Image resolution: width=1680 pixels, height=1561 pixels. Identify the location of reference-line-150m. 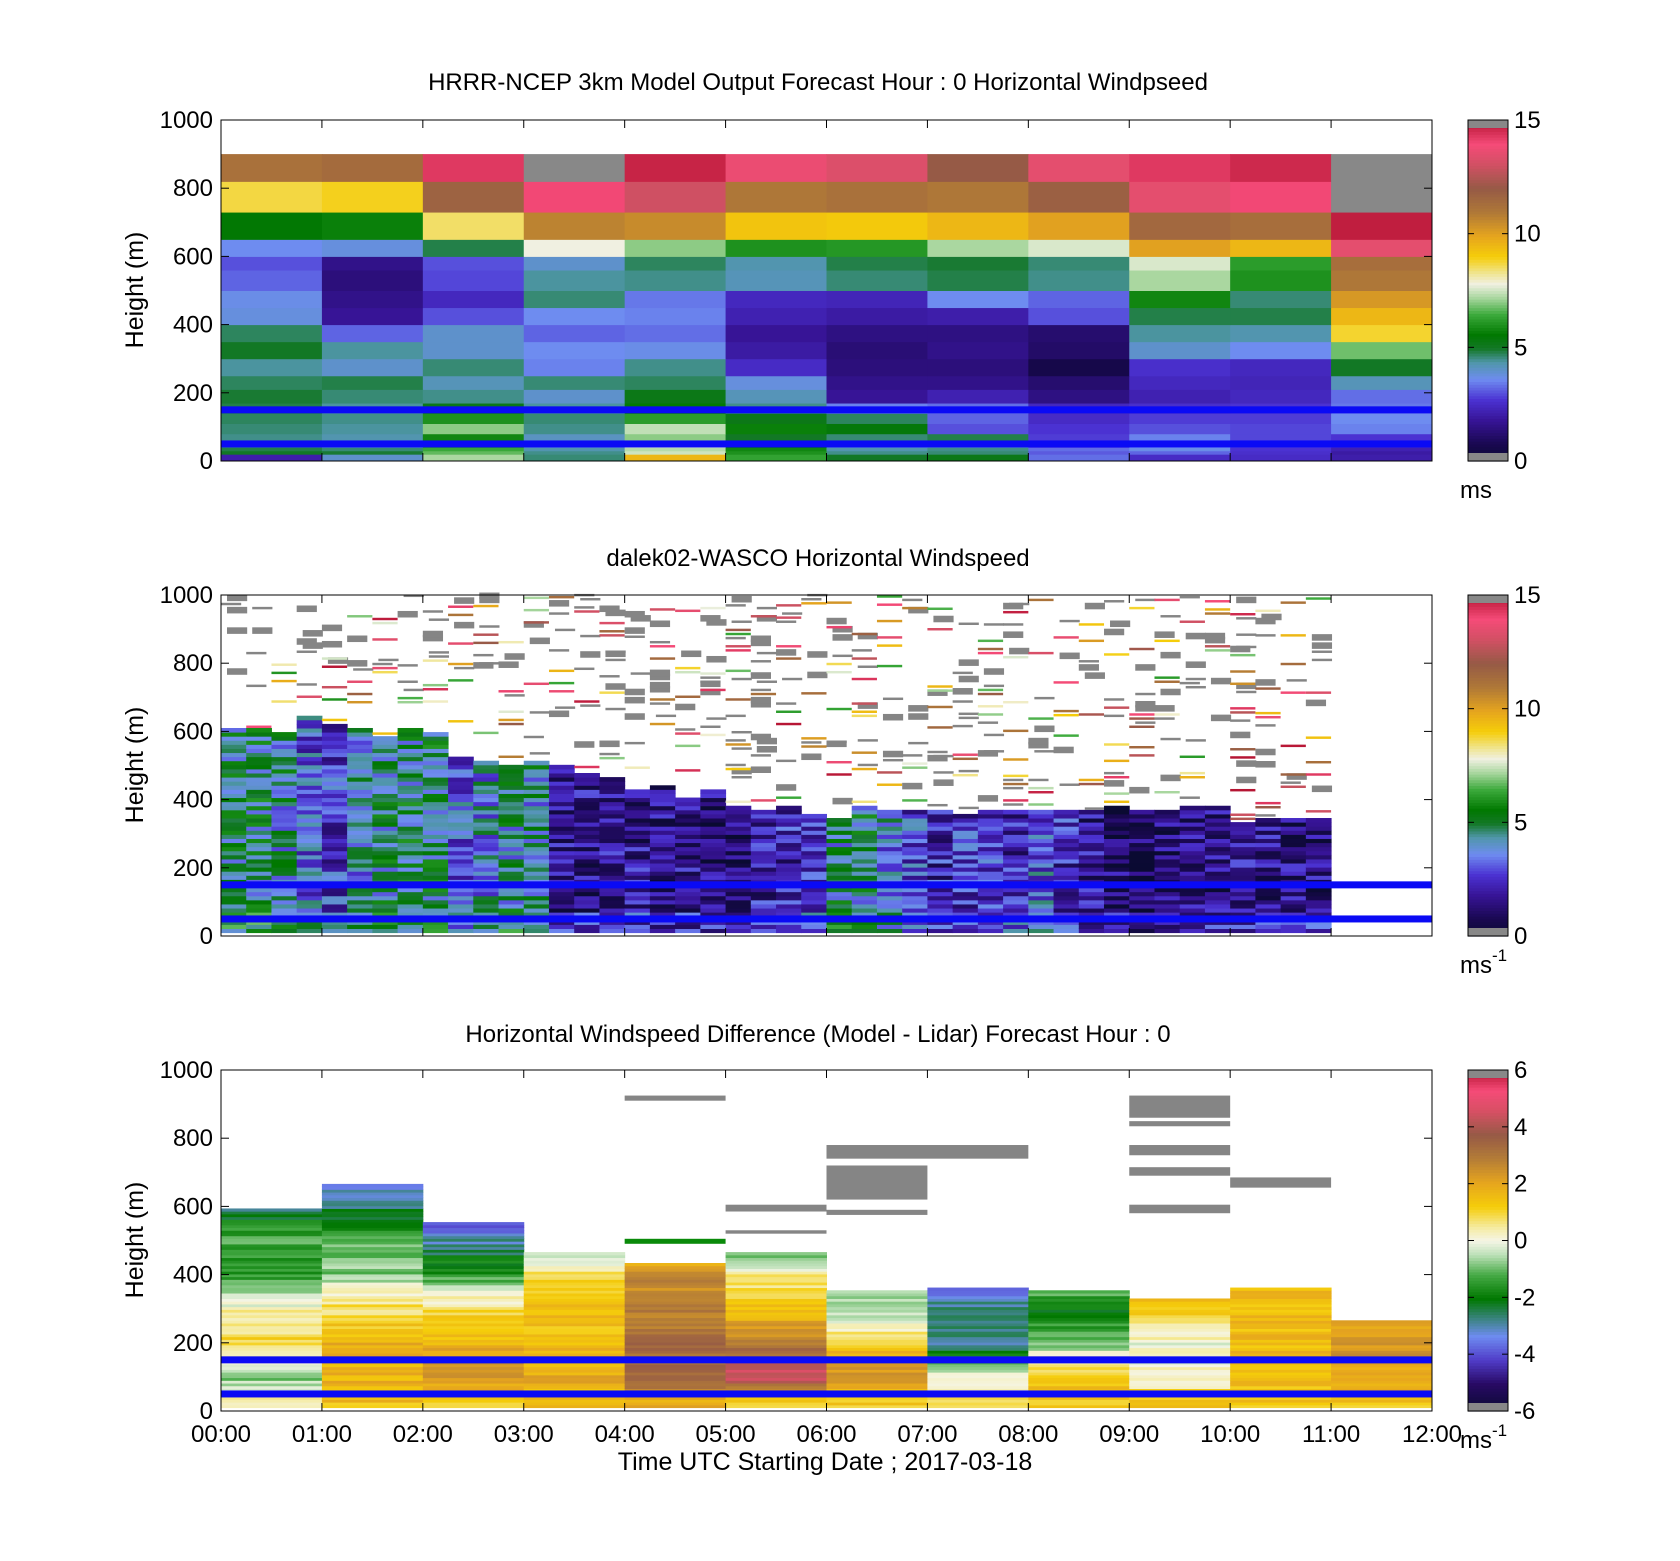
(826, 410).